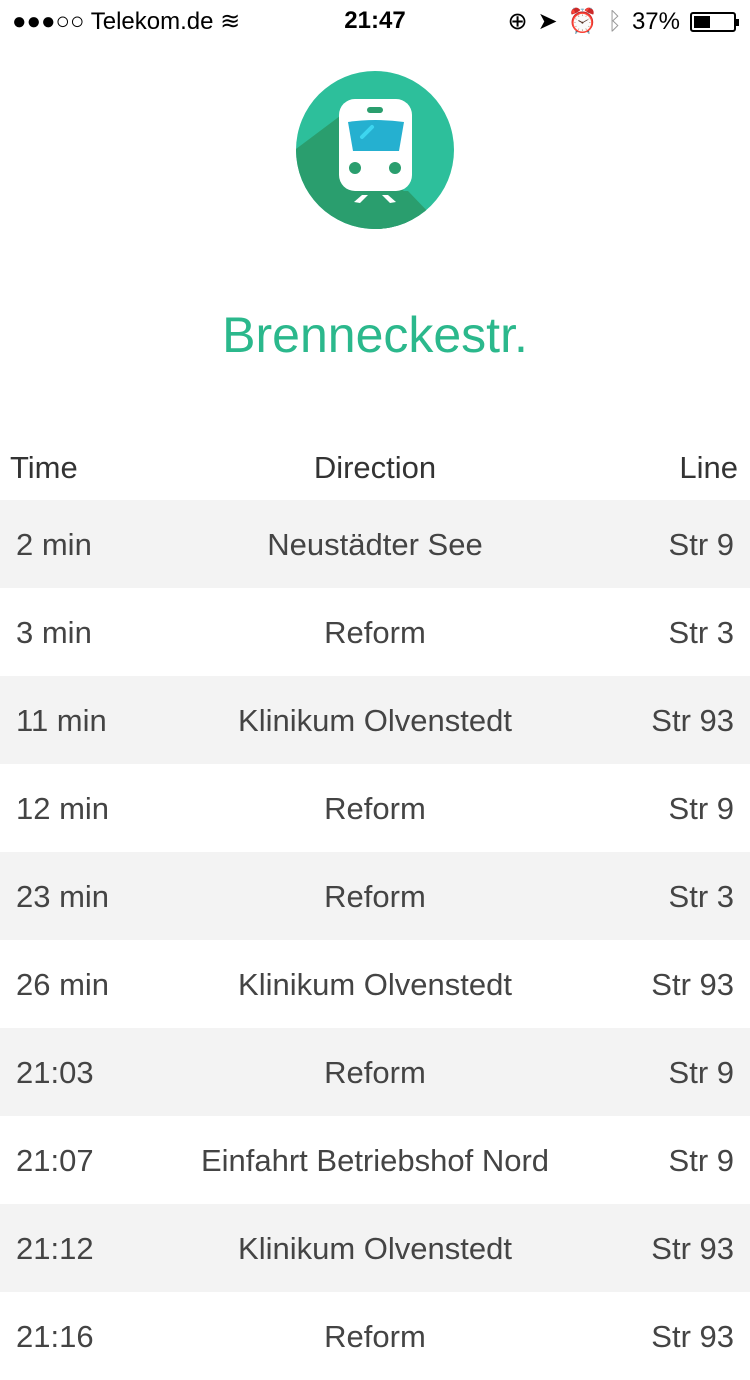 The width and height of the screenshot is (750, 1380). What do you see at coordinates (708, 467) in the screenshot?
I see `header-line: Line` at bounding box center [708, 467].